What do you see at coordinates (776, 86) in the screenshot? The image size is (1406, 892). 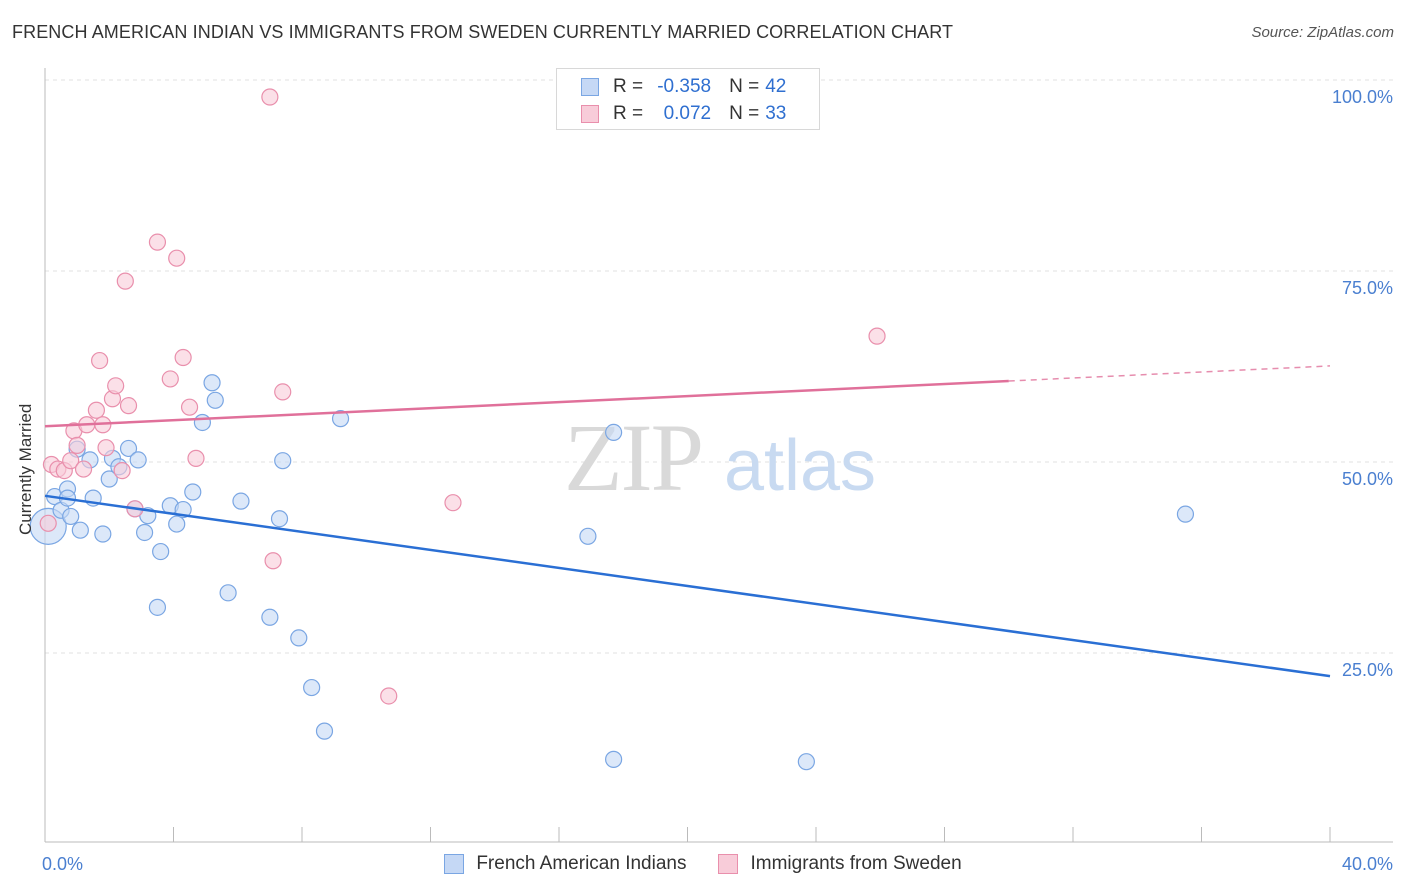 I see `stats-n-value: 42` at bounding box center [776, 86].